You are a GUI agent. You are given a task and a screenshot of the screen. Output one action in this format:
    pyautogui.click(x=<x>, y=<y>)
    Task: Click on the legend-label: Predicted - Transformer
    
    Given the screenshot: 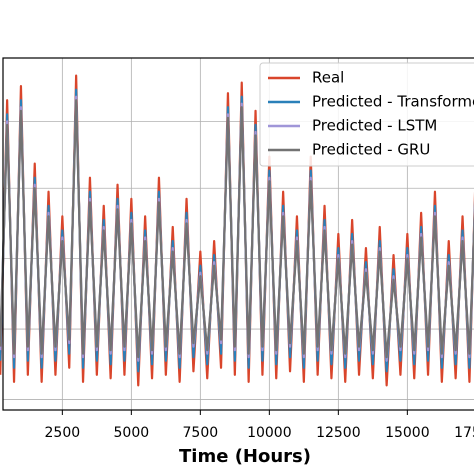 What is the action you would take?
    pyautogui.click(x=393, y=102)
    